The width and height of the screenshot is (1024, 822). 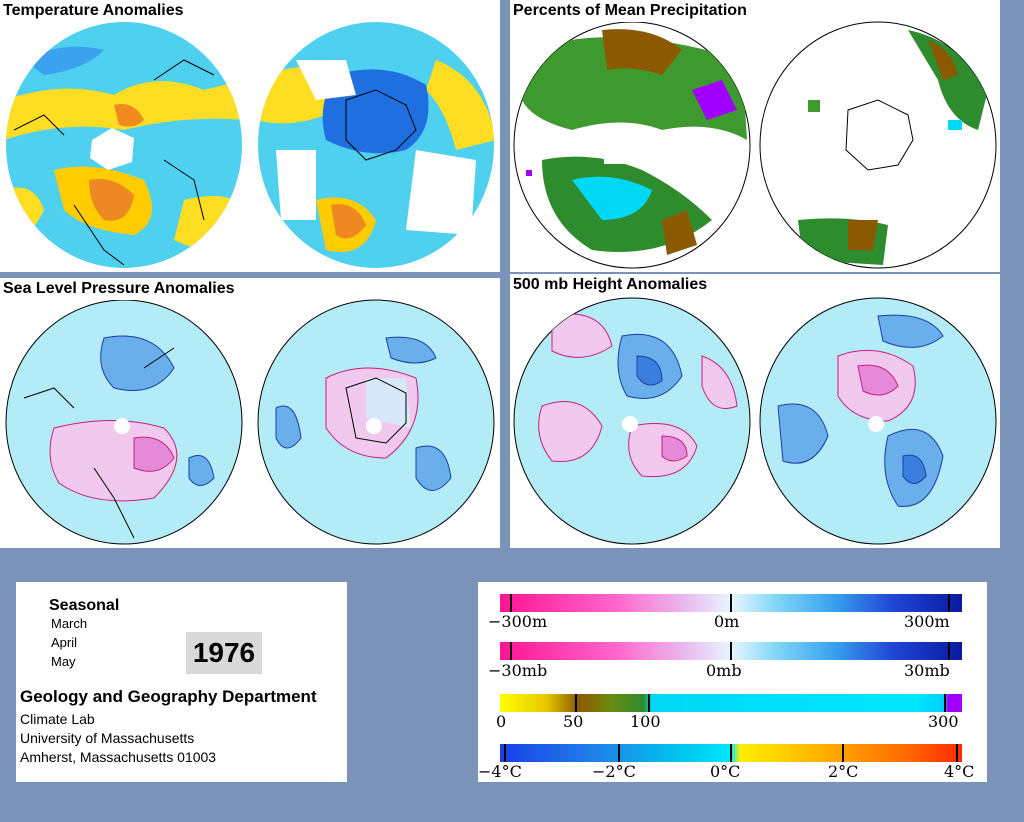 I want to click on pressure-scale-label: −30mb, so click(x=518, y=670).